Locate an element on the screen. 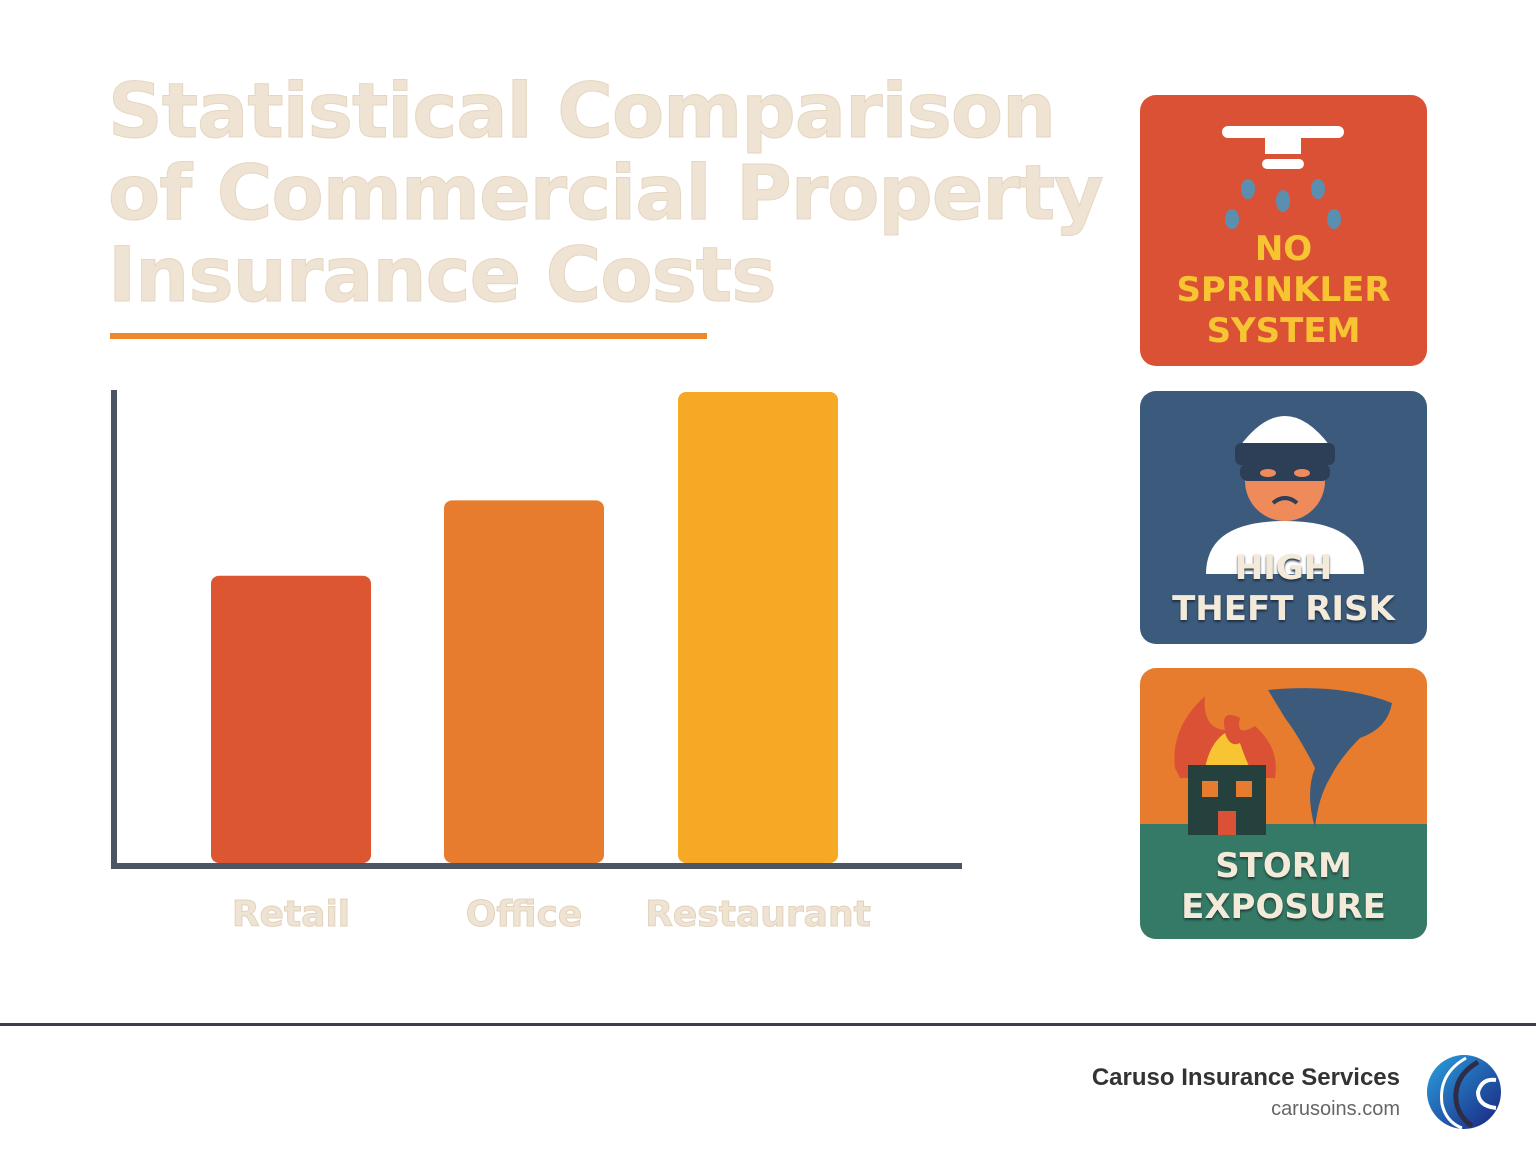  burning-building-tornado-icon is located at coordinates (1283, 761).